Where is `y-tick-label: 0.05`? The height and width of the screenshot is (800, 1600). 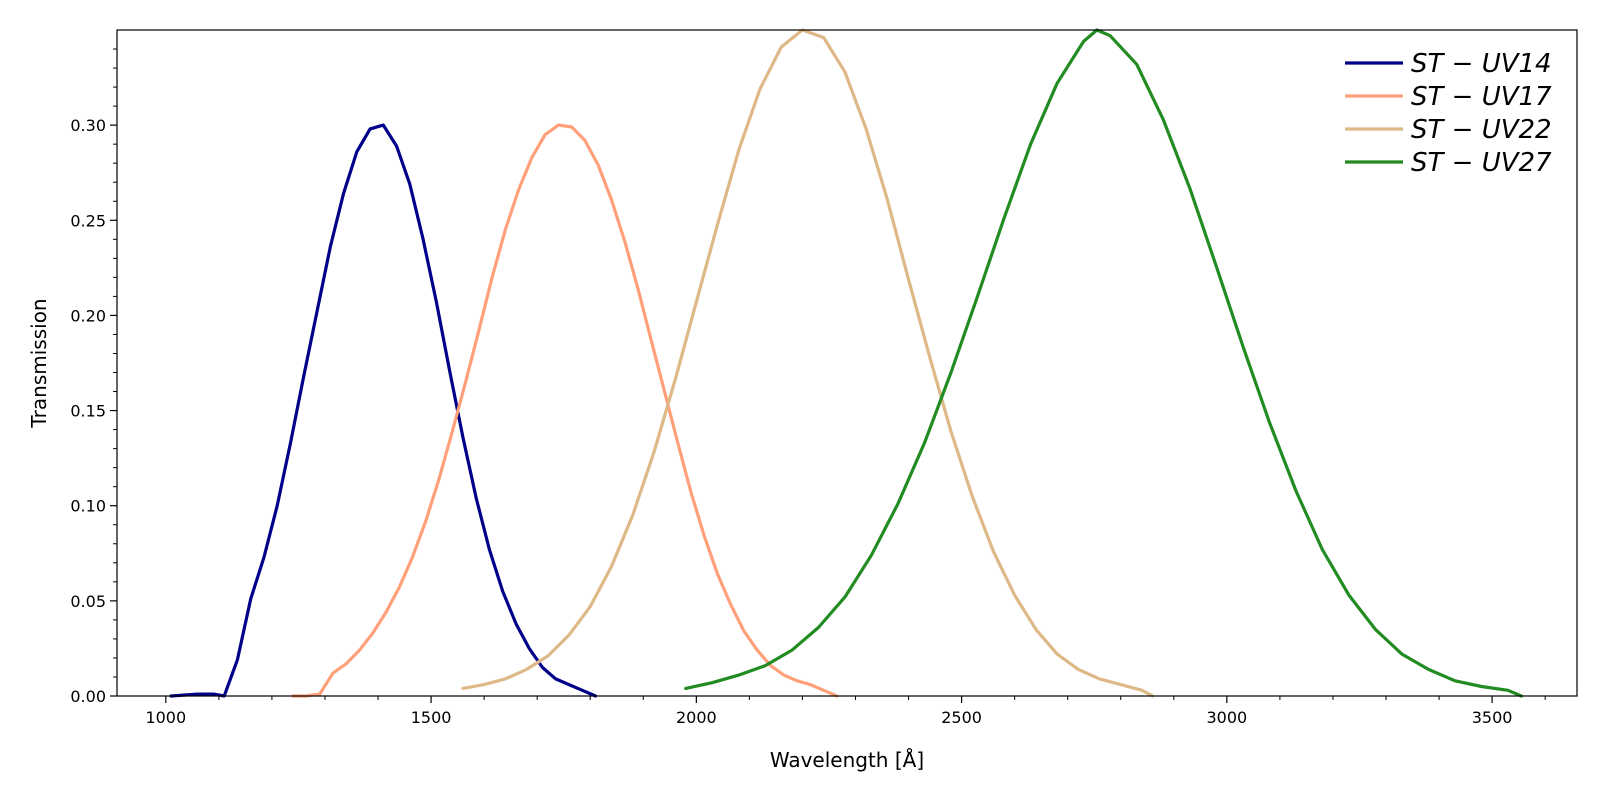 y-tick-label: 0.05 is located at coordinates (88, 601).